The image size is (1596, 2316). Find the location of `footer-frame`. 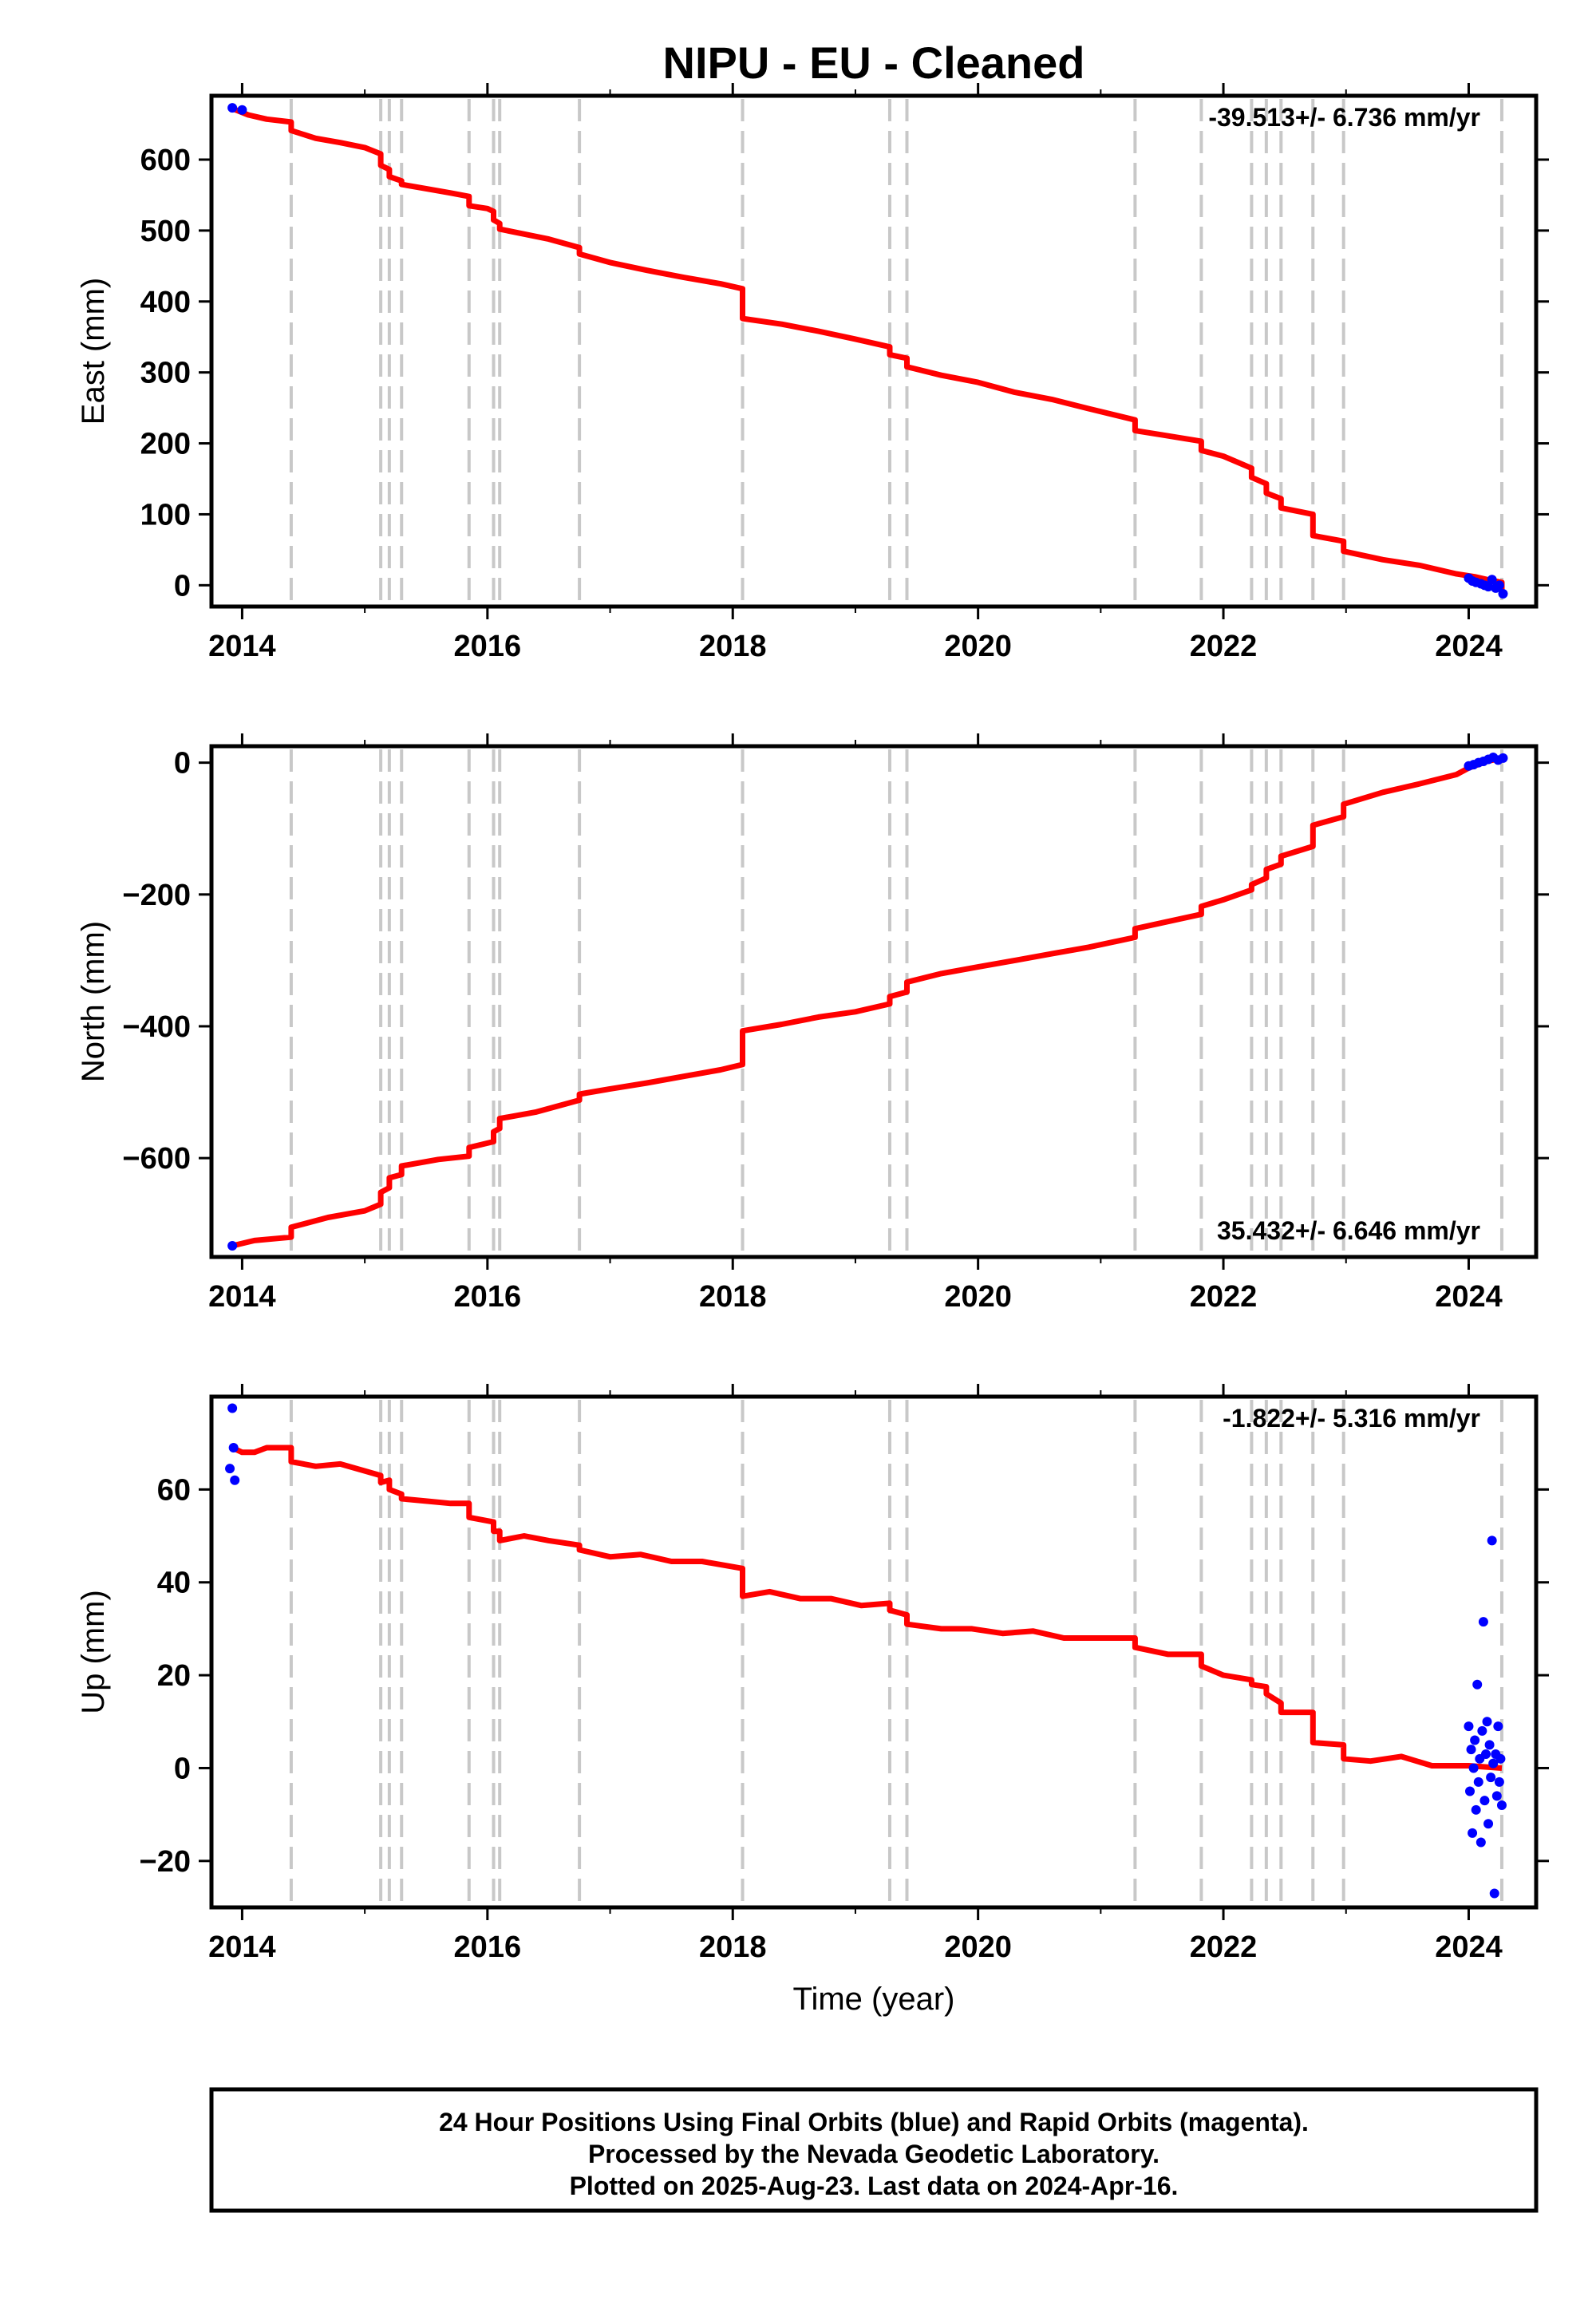

footer-frame is located at coordinates (874, 2150).